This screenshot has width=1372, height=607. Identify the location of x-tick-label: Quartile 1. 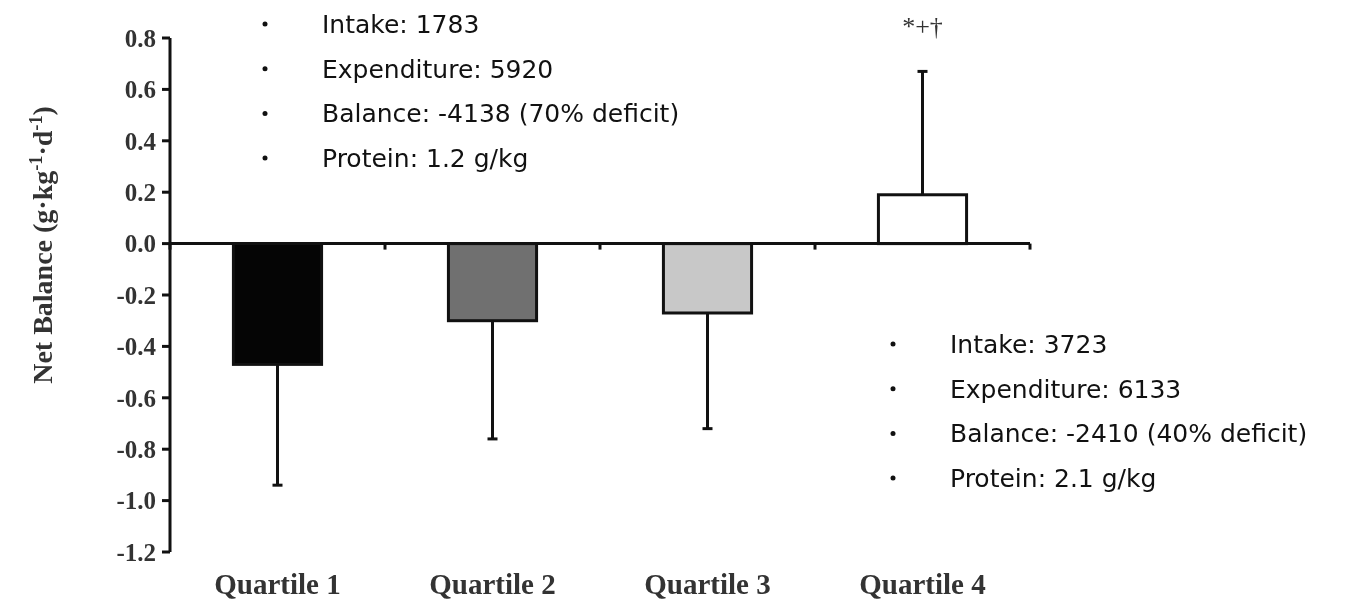
(277, 584).